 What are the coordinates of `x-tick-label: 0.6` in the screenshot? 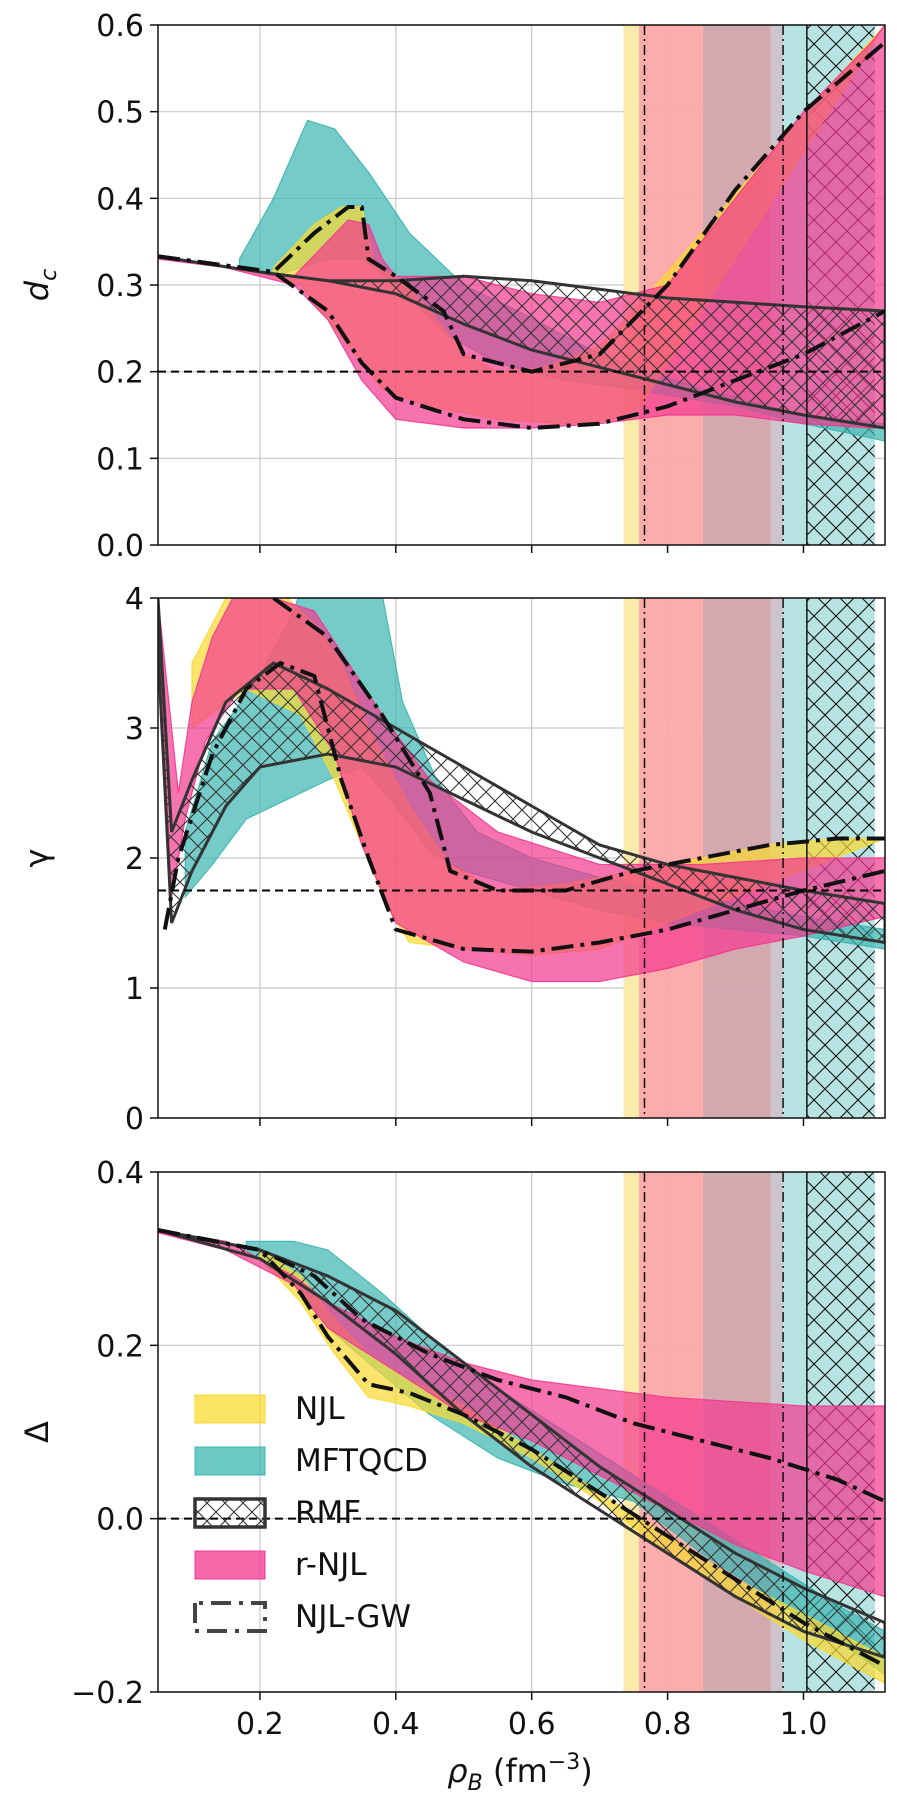 It's located at (532, 1724).